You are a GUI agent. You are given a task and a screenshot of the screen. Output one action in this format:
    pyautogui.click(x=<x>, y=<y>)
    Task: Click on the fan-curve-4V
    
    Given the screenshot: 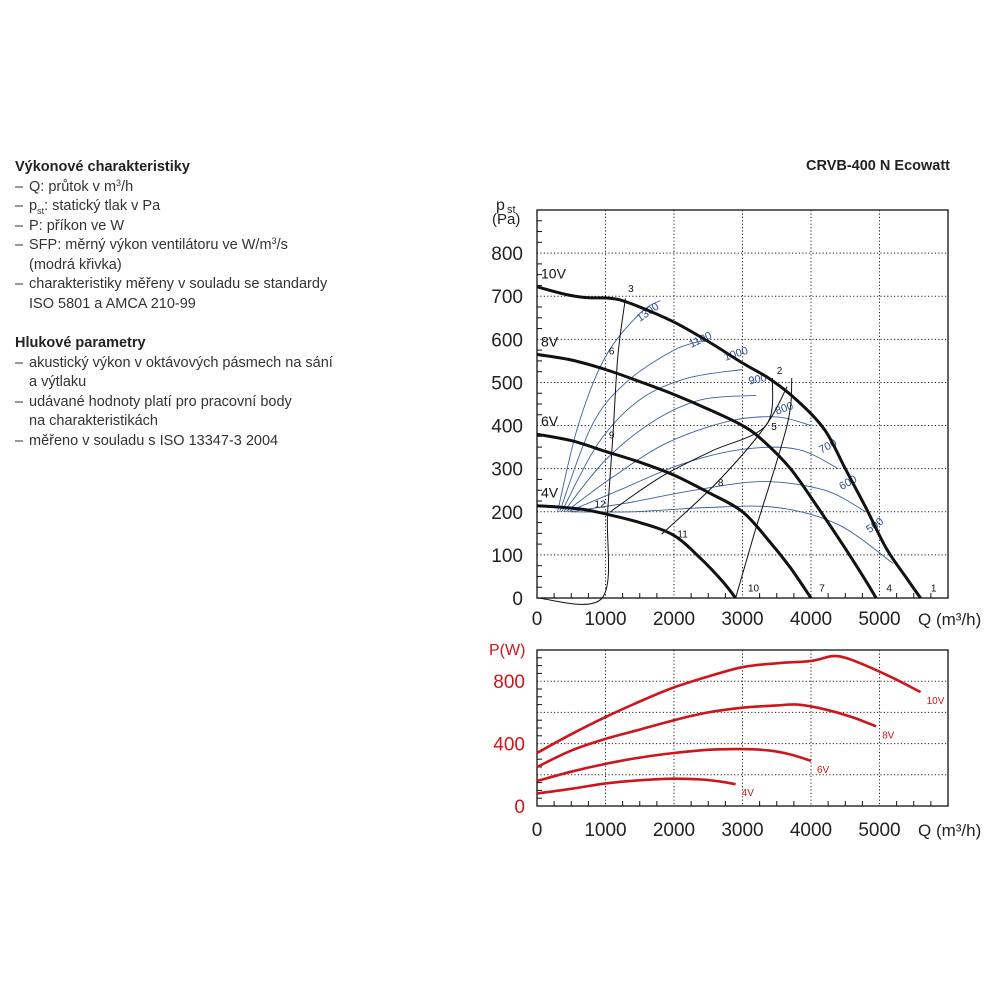 What is the action you would take?
    pyautogui.click(x=636, y=551)
    